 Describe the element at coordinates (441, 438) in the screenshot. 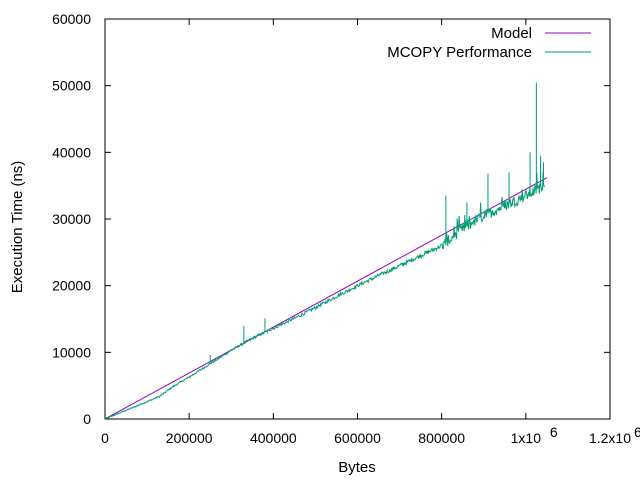

I see `x-tick-label: 800000` at that location.